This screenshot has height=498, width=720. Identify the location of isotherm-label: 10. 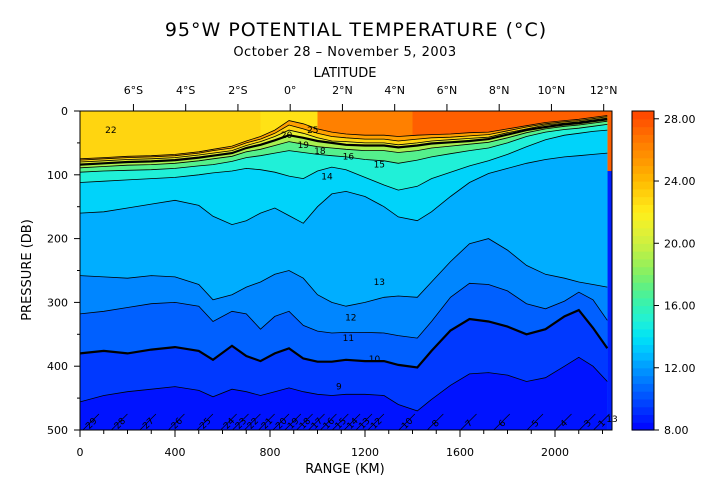
(375, 360).